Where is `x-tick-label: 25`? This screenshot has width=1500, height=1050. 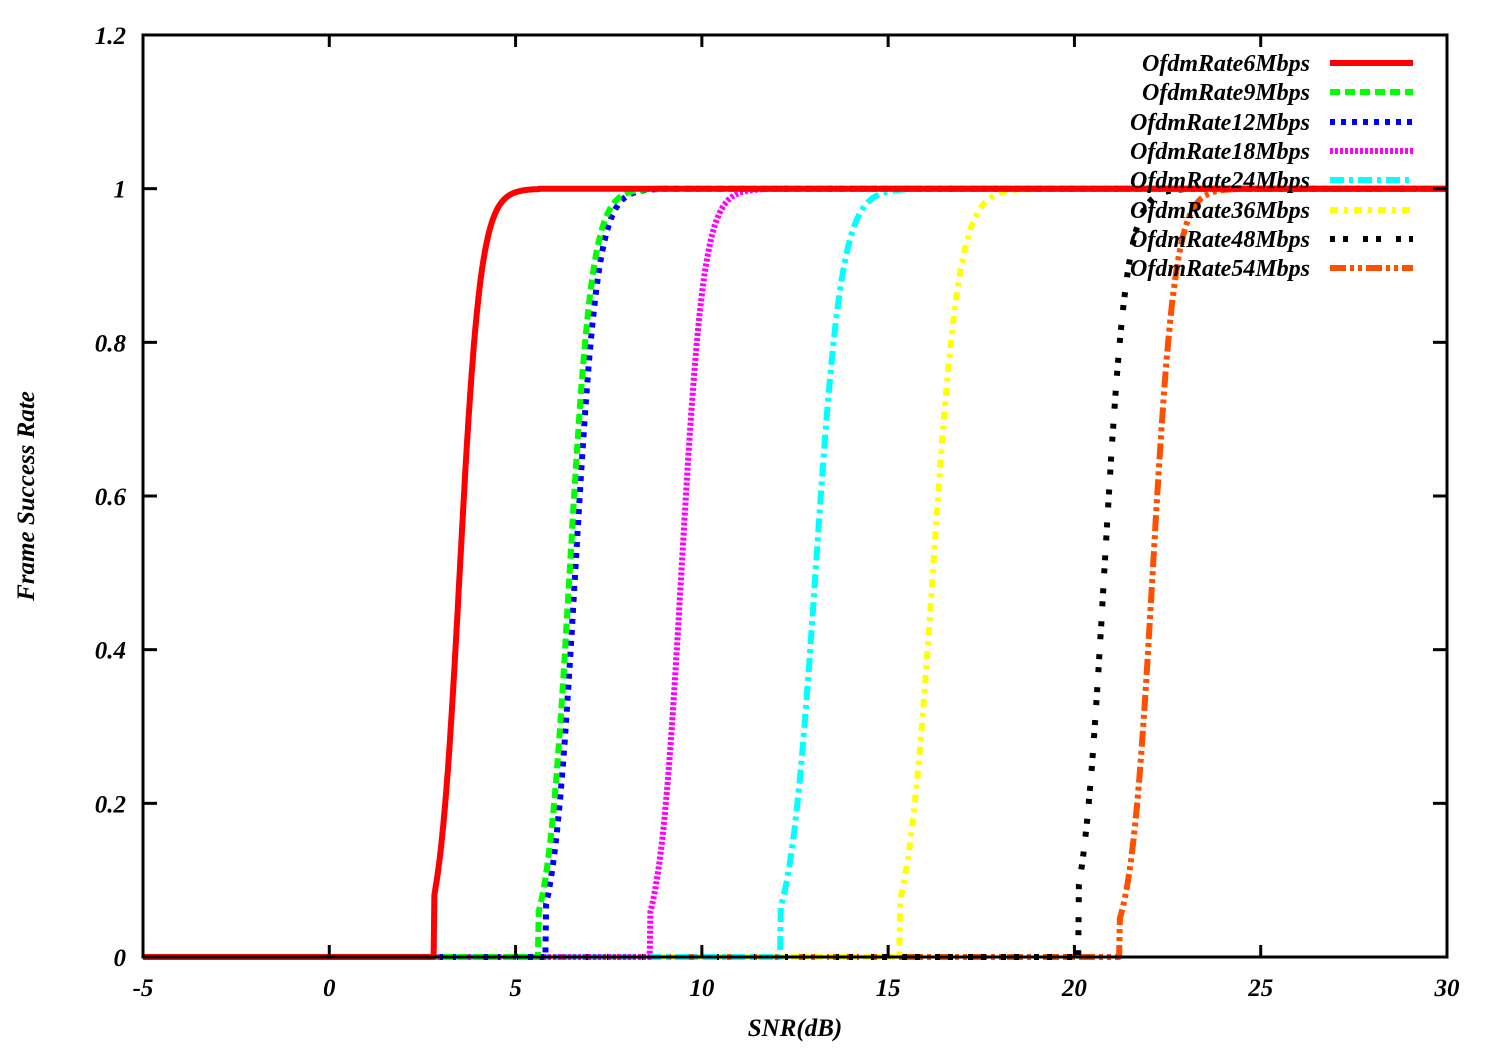
x-tick-label: 25 is located at coordinates (1260, 988).